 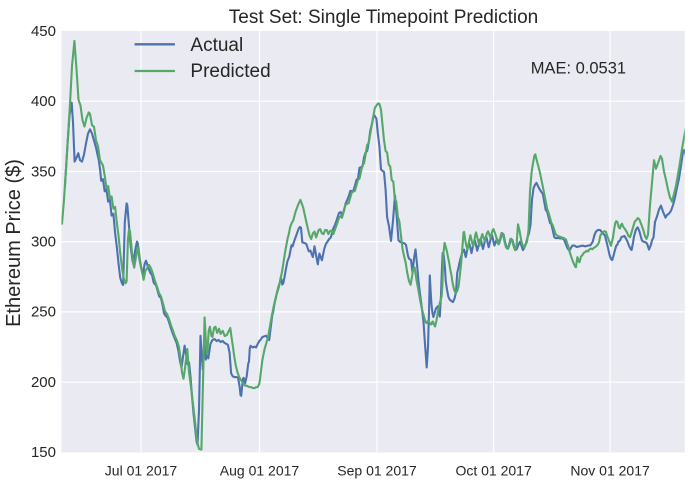 What do you see at coordinates (216, 45) in the screenshot?
I see `svg-text: Actual` at bounding box center [216, 45].